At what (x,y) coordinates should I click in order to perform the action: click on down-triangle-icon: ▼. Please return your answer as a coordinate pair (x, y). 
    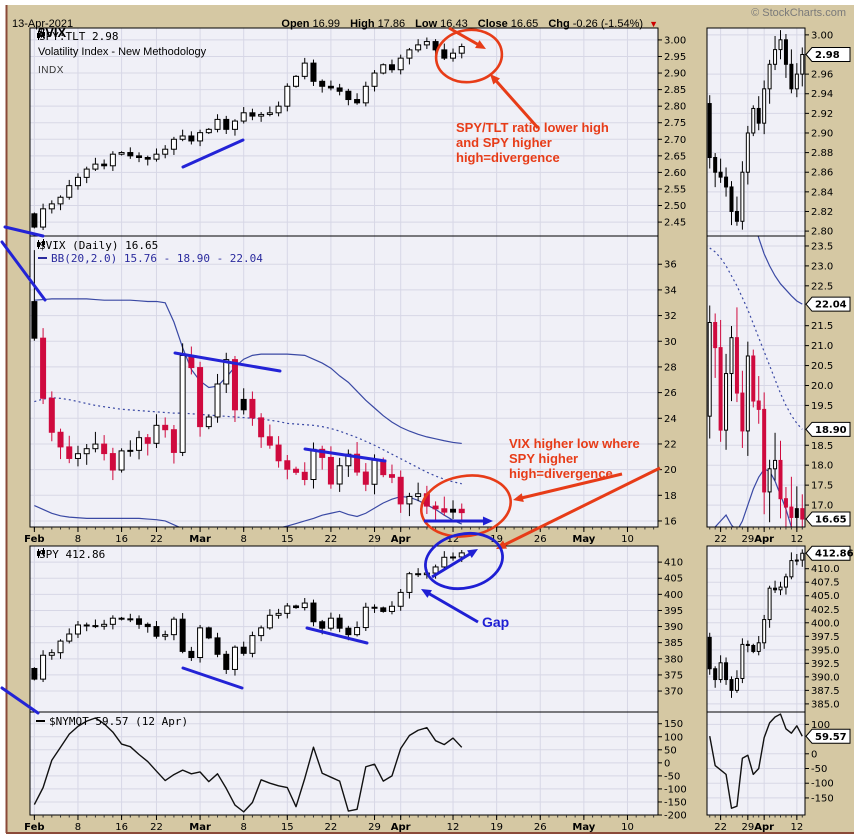
    Looking at the image, I should click on (653, 24).